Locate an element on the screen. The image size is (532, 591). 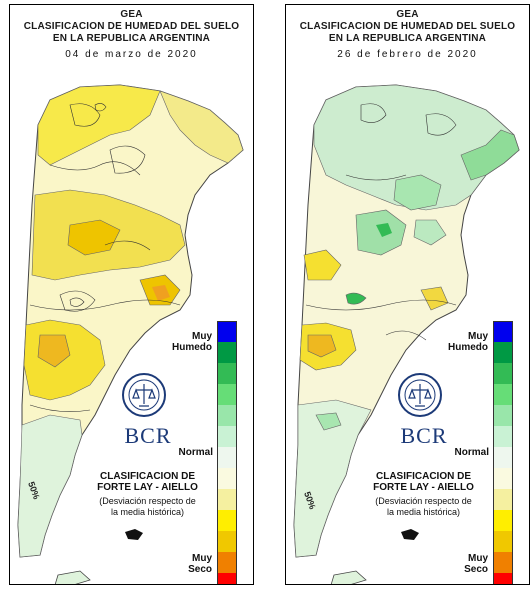
map-date: 26 de febrero de 2020 is located at coordinates (407, 54).